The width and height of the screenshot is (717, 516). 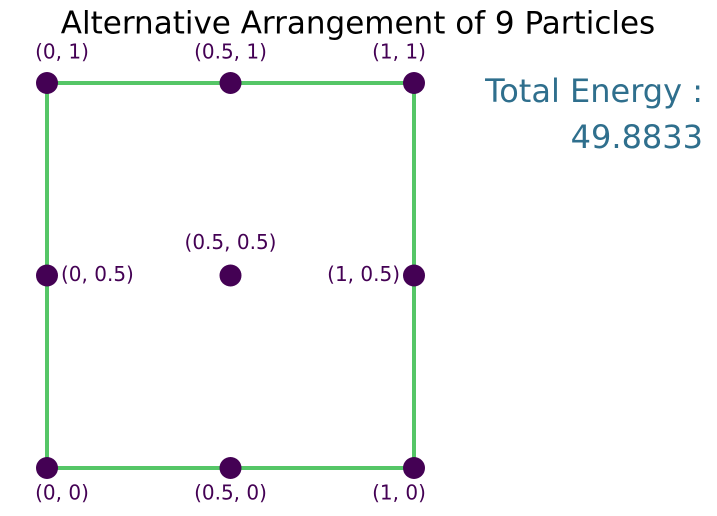 What do you see at coordinates (637, 137) in the screenshot?
I see `energy-value: 49.8833` at bounding box center [637, 137].